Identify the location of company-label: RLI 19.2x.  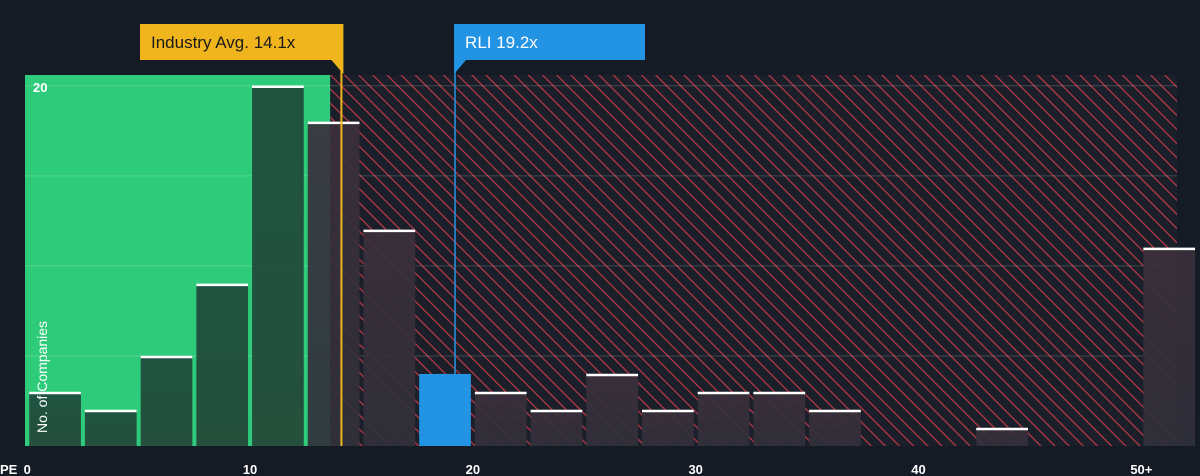
(501, 42).